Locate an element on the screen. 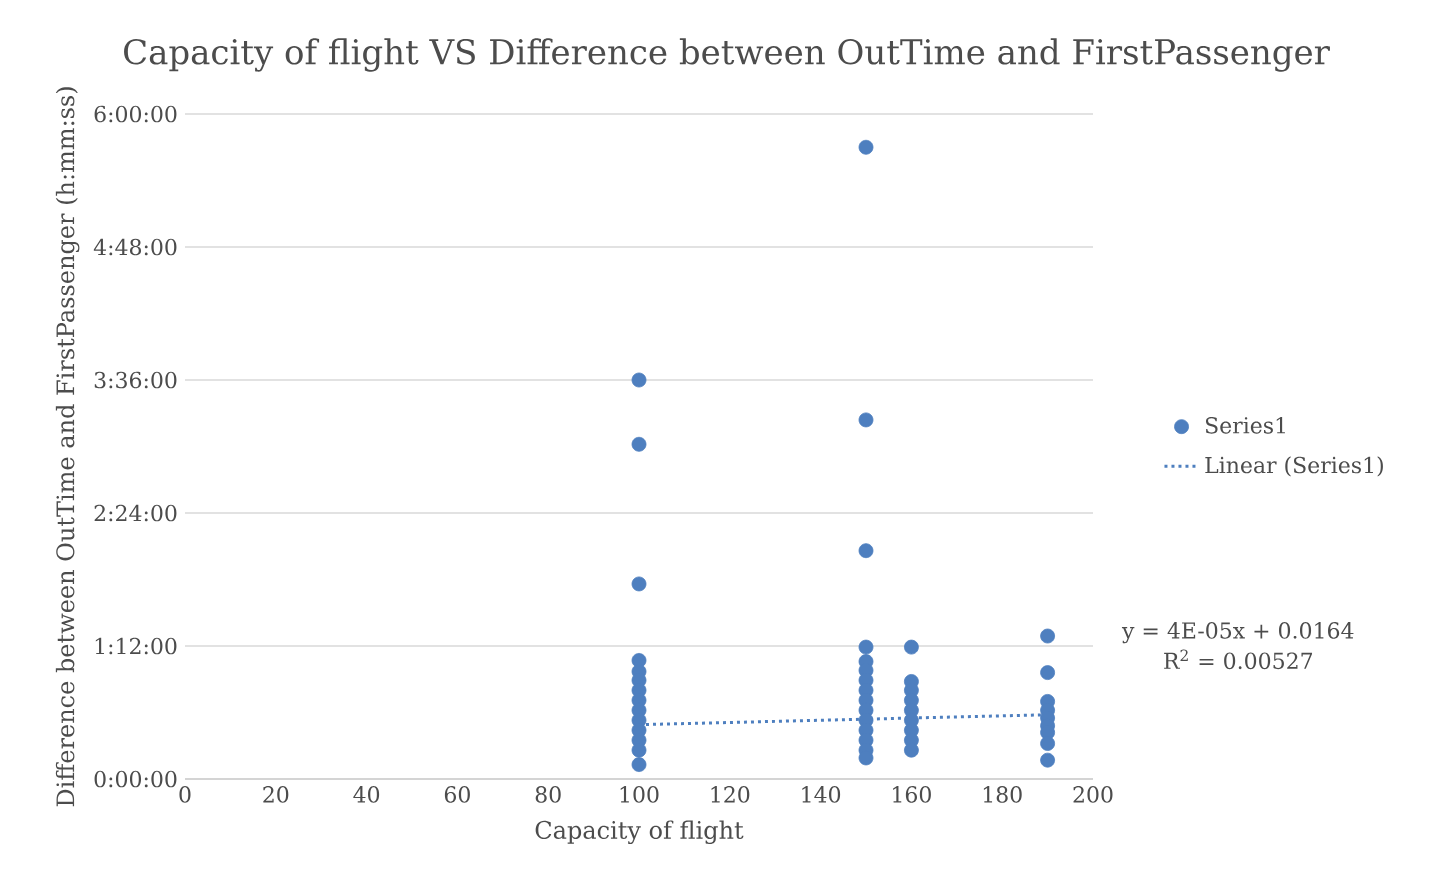 The image size is (1452, 896). x-tick-label: 0 is located at coordinates (185, 794).